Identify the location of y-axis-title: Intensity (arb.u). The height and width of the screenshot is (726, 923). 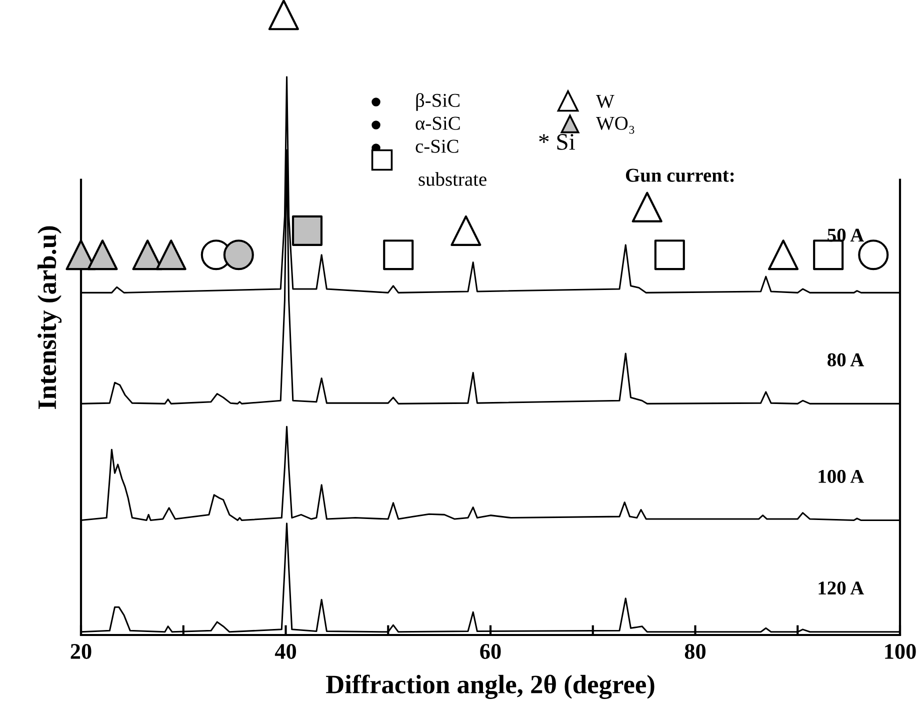
(50, 317).